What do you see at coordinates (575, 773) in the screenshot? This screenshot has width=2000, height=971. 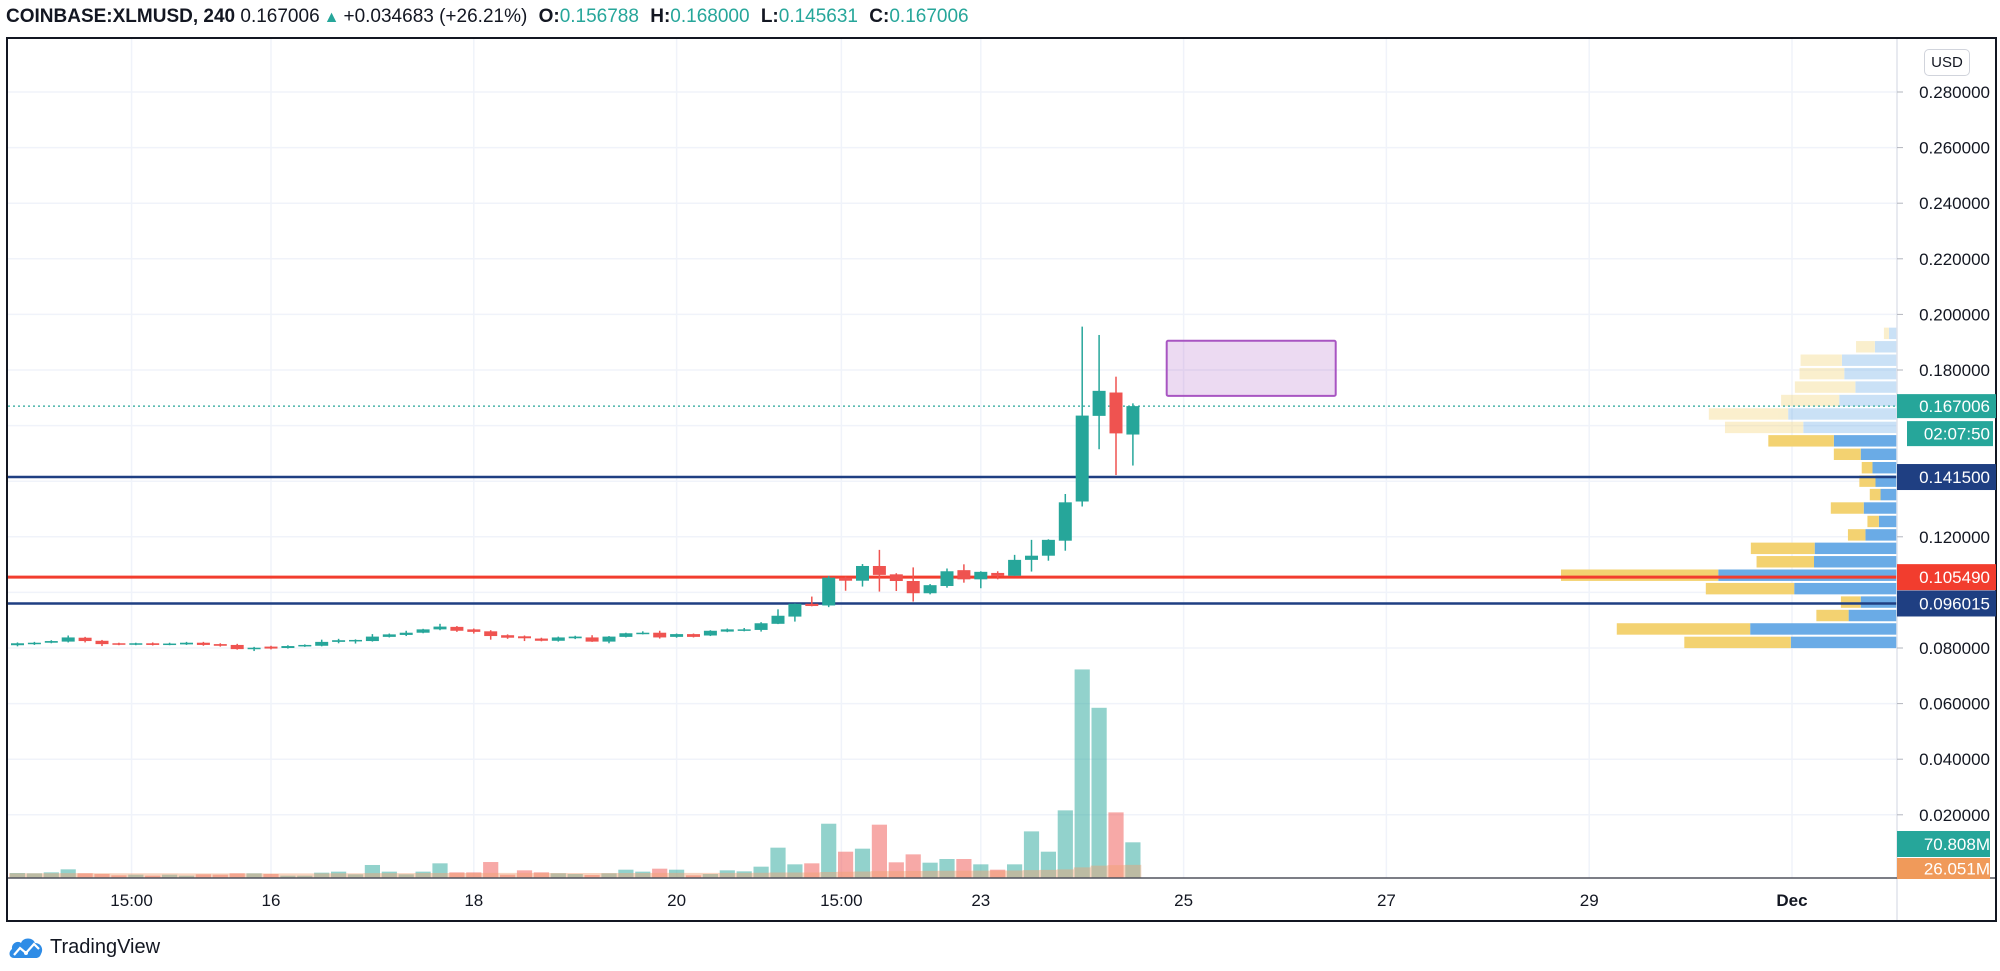 I see `volume-bars` at bounding box center [575, 773].